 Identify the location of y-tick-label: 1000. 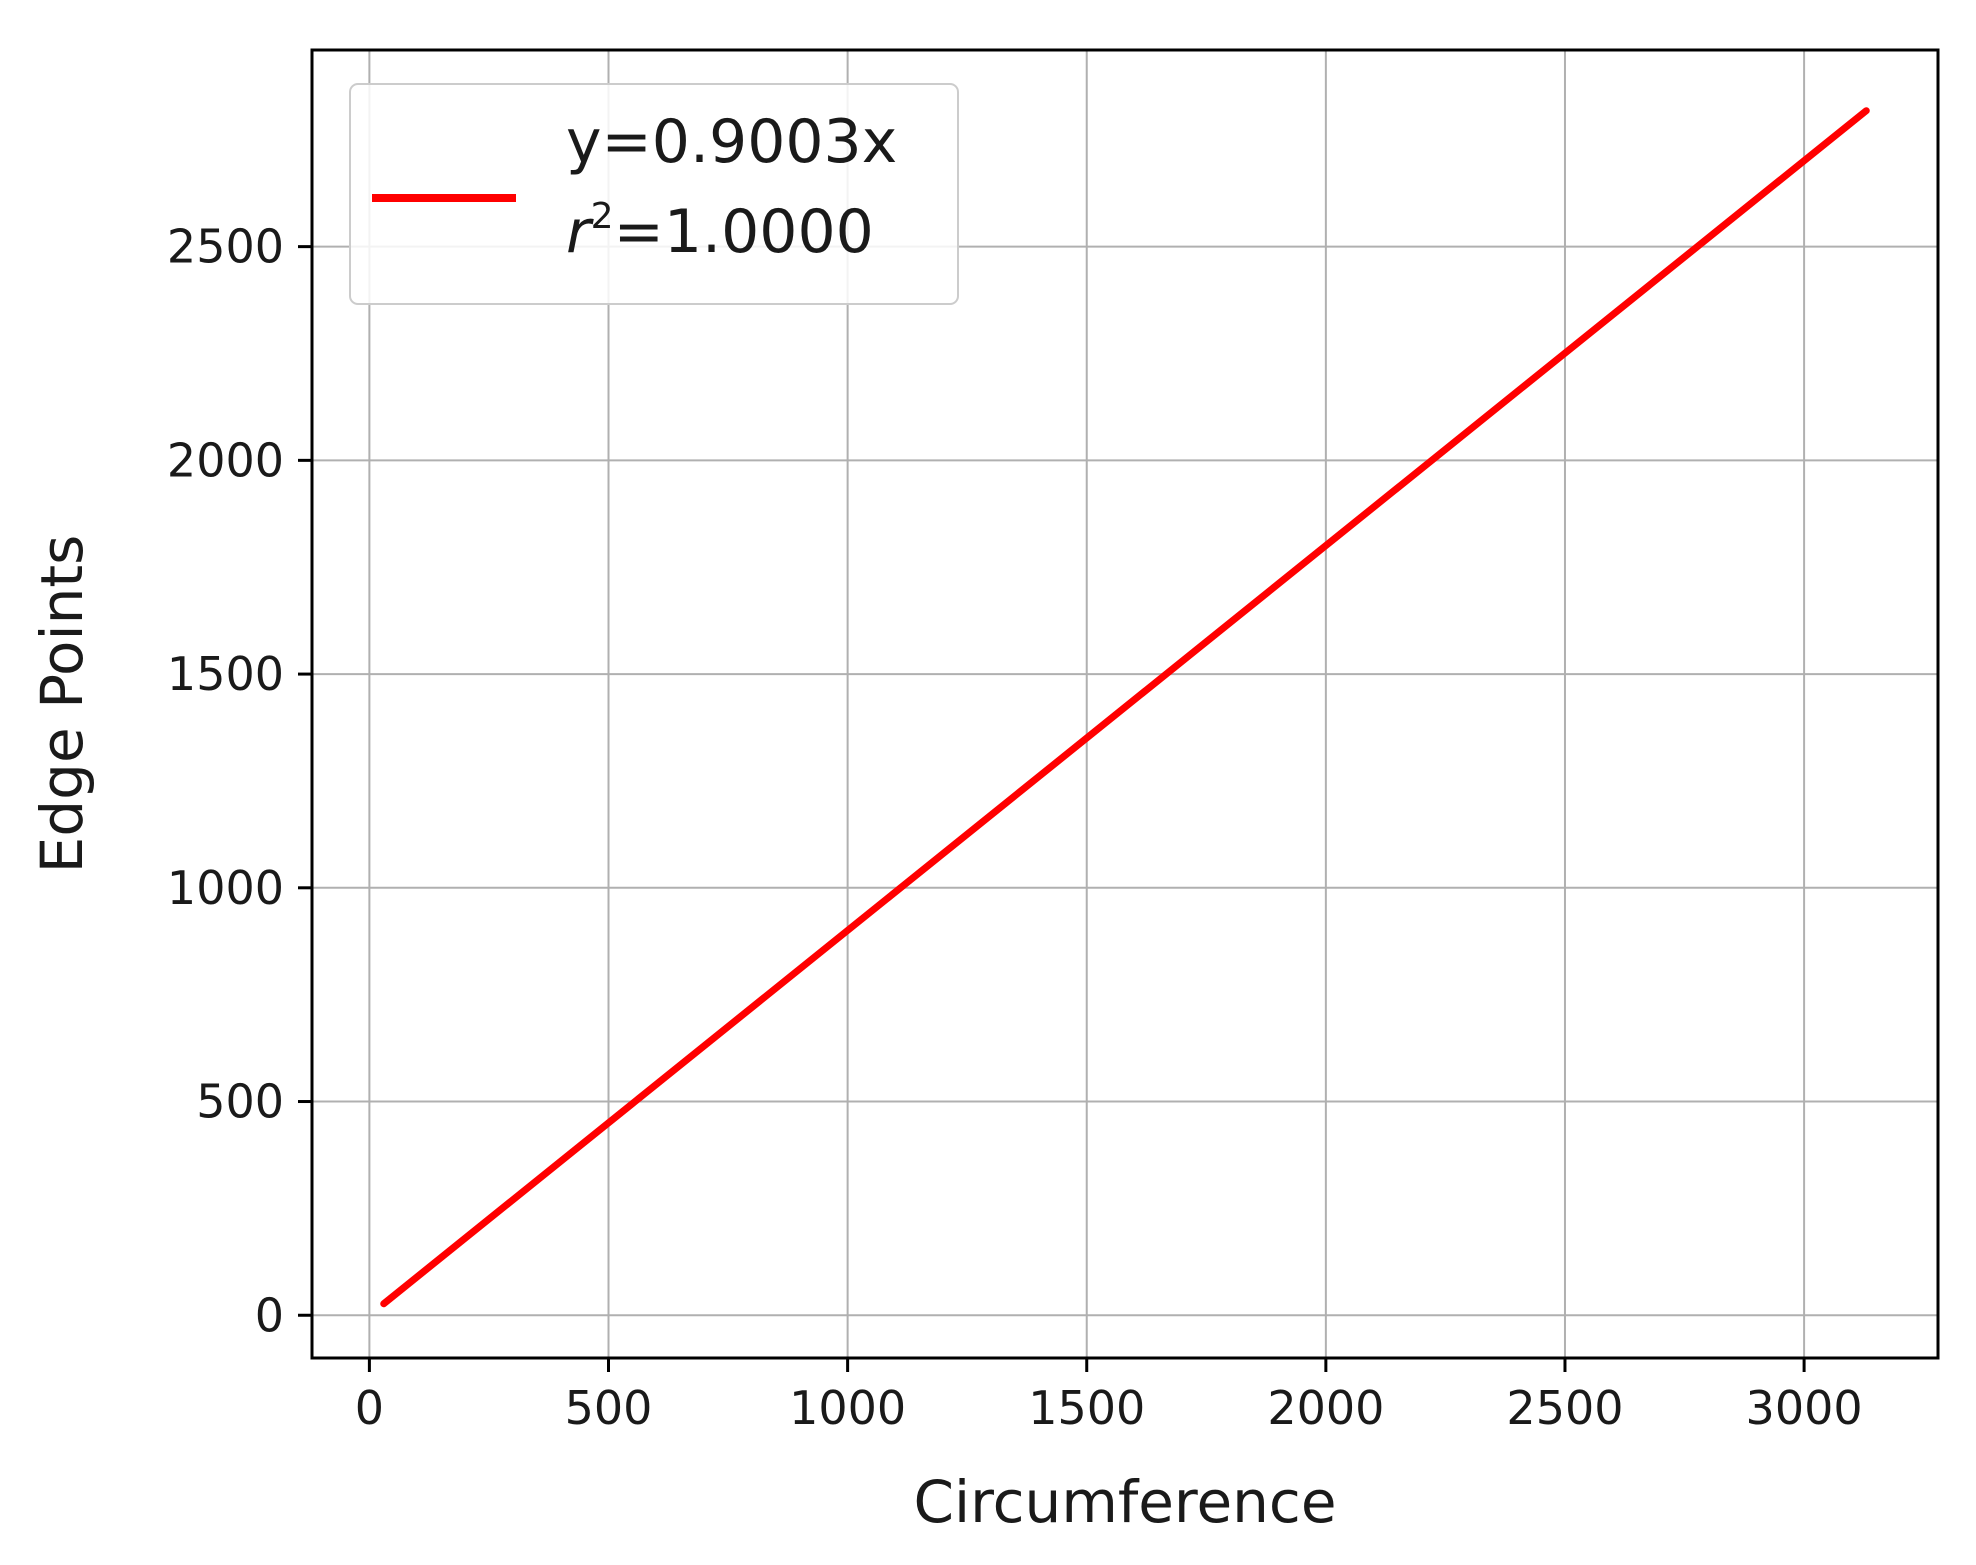
(225, 888).